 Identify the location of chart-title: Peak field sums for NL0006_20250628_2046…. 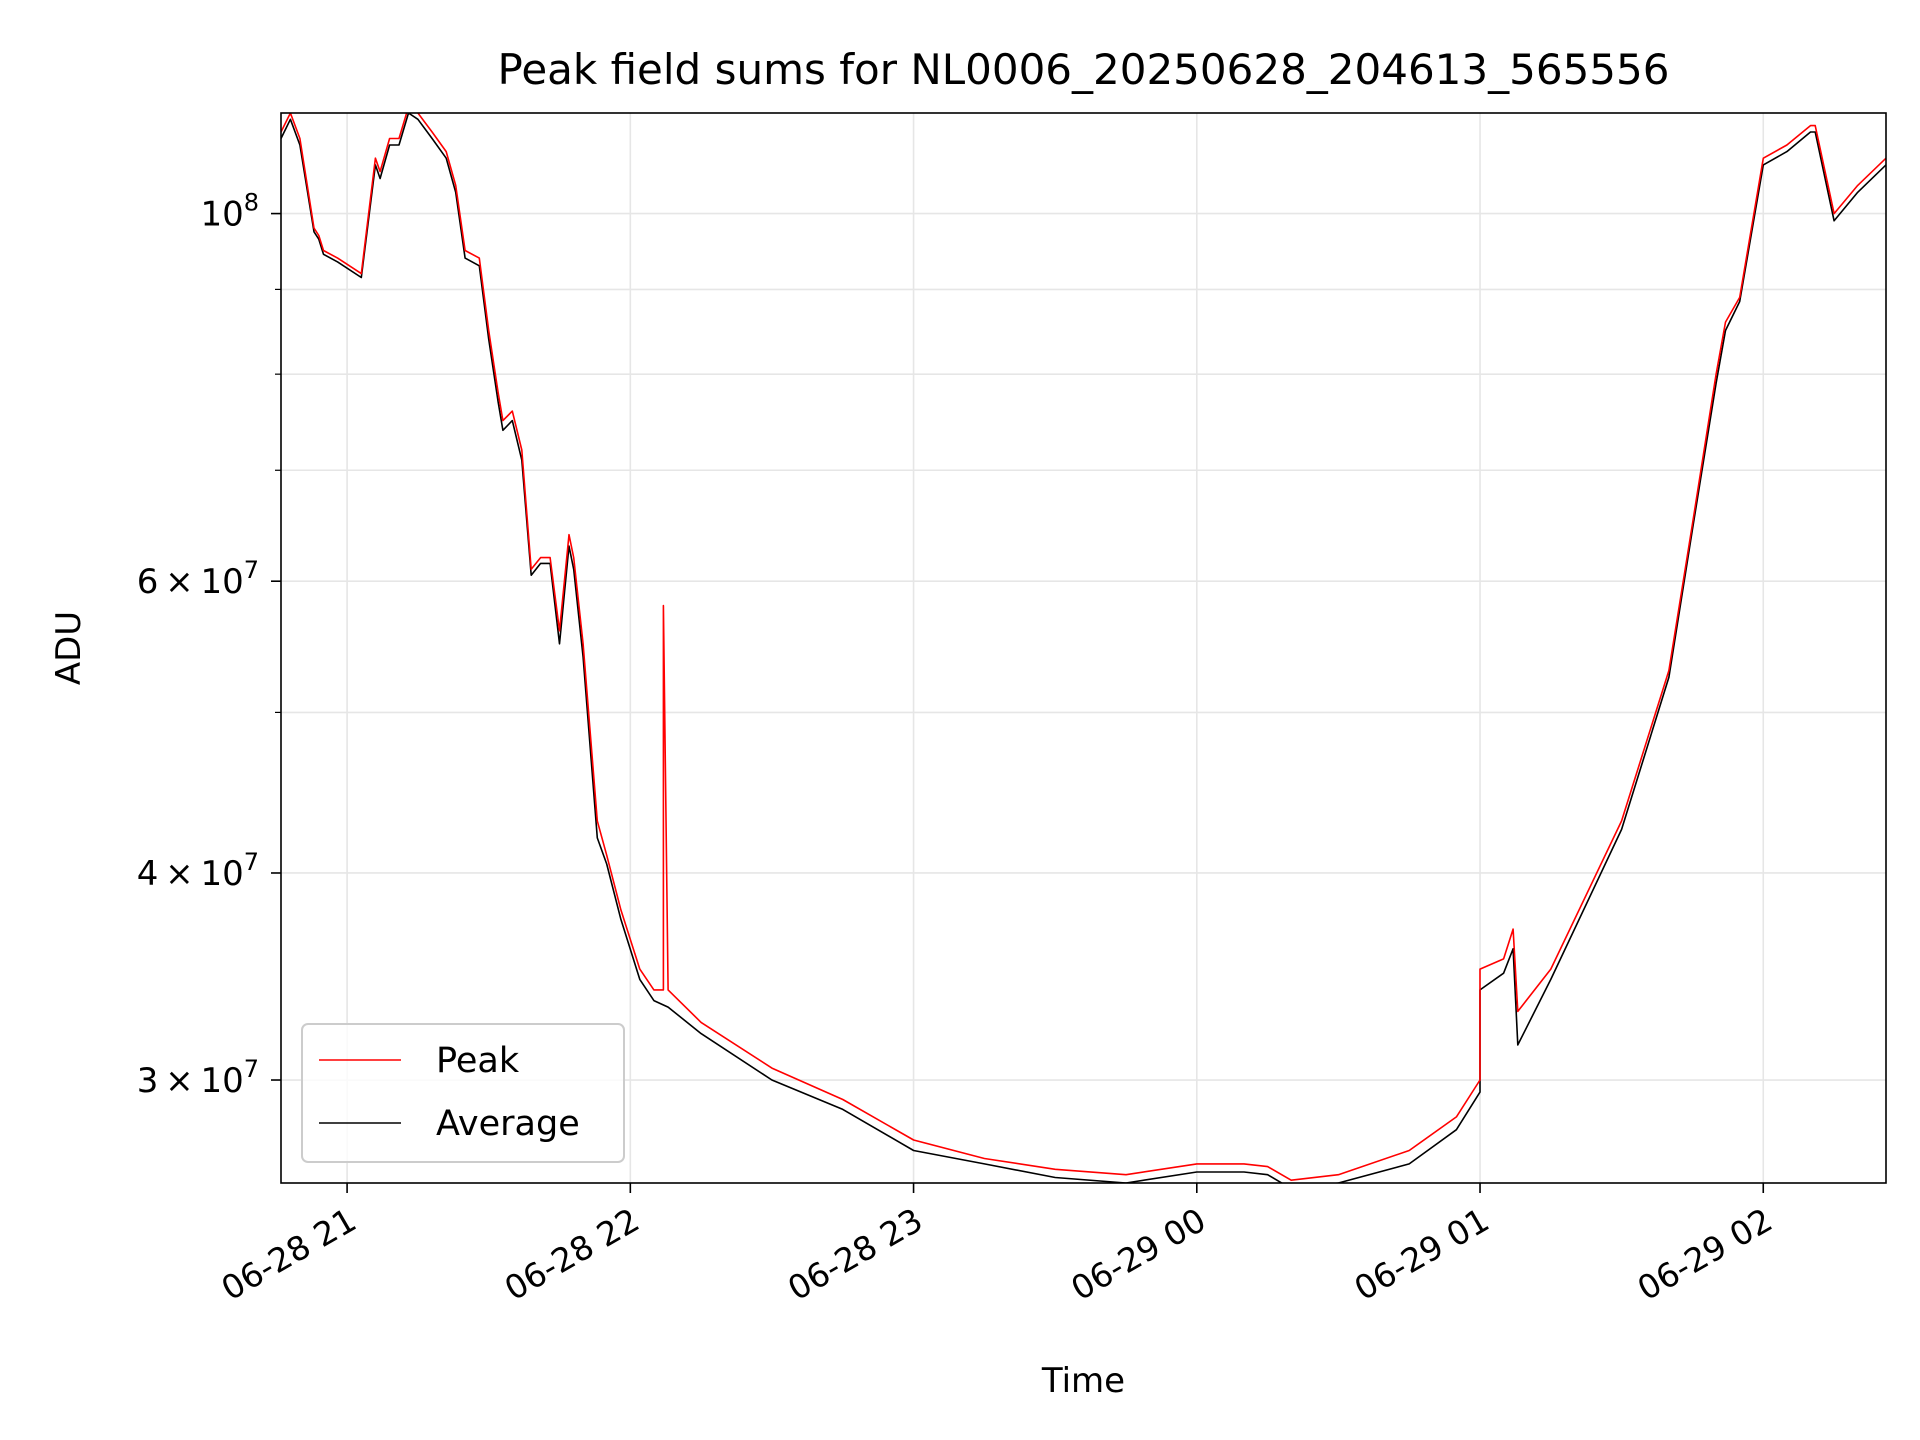
(1084, 69).